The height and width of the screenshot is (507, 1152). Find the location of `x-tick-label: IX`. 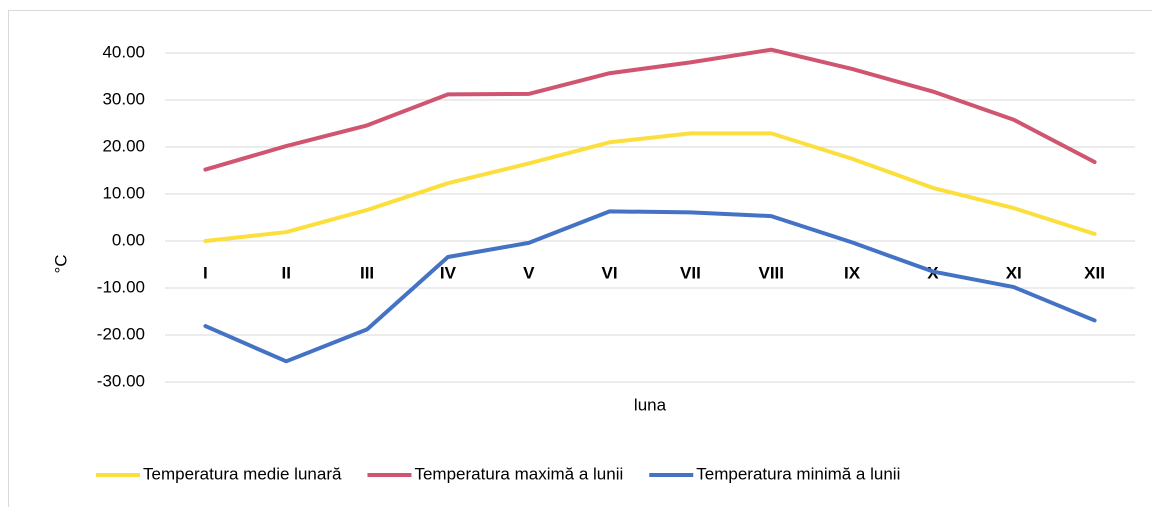

x-tick-label: IX is located at coordinates (852, 272).